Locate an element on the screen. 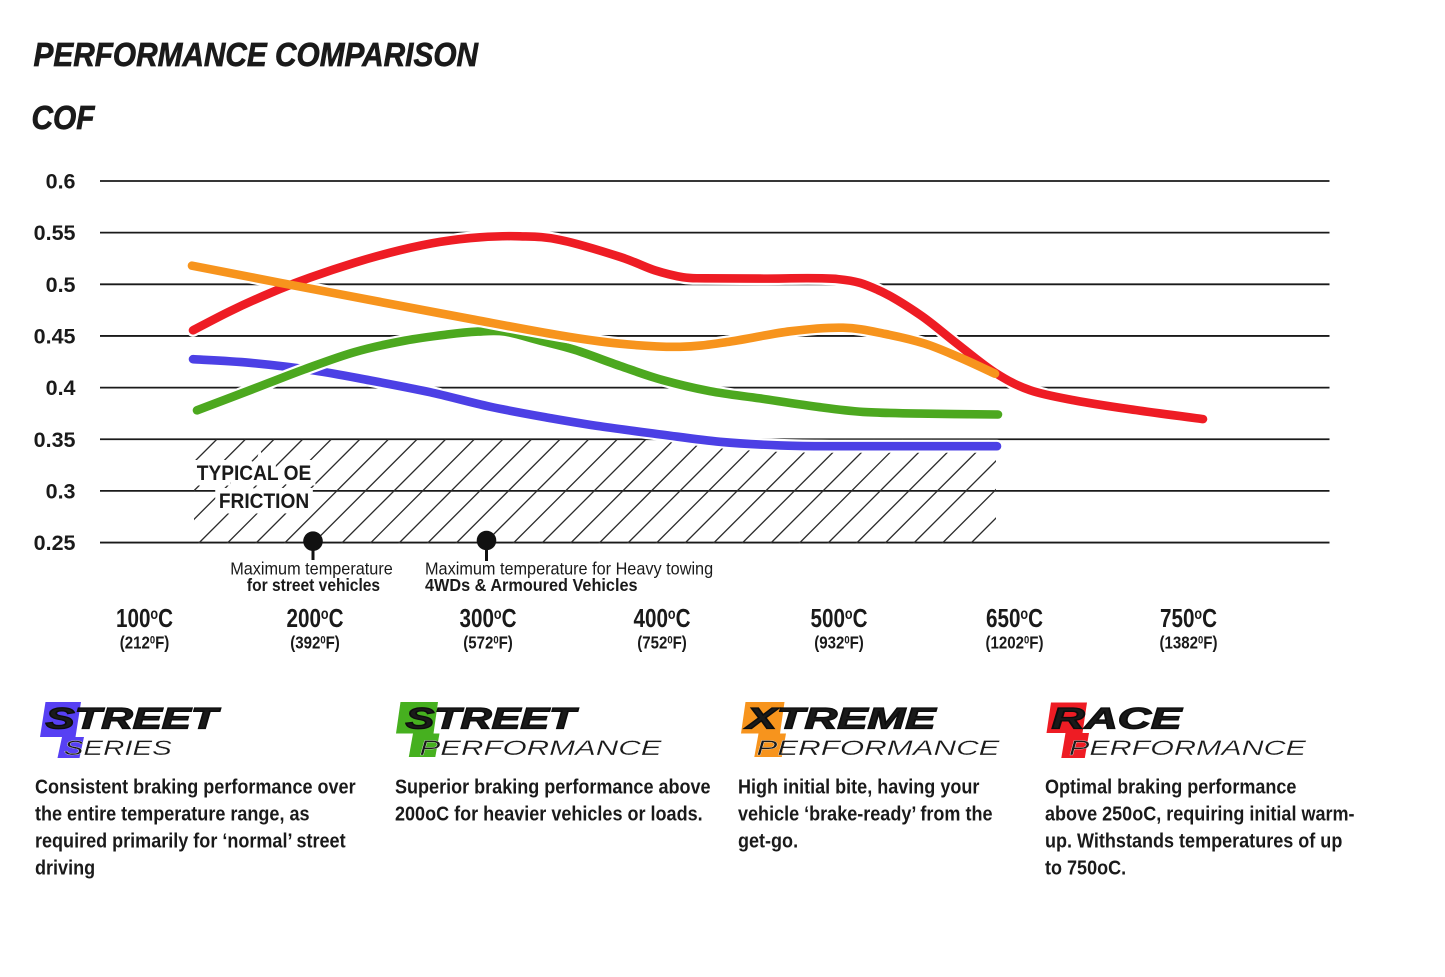 The image size is (1445, 977). svg-text: (3920F) is located at coordinates (315, 642).